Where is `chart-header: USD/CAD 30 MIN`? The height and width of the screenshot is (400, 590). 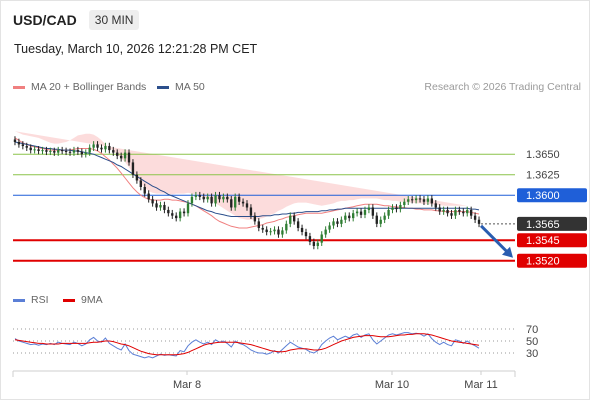 chart-header: USD/CAD 30 MIN is located at coordinates (76, 20).